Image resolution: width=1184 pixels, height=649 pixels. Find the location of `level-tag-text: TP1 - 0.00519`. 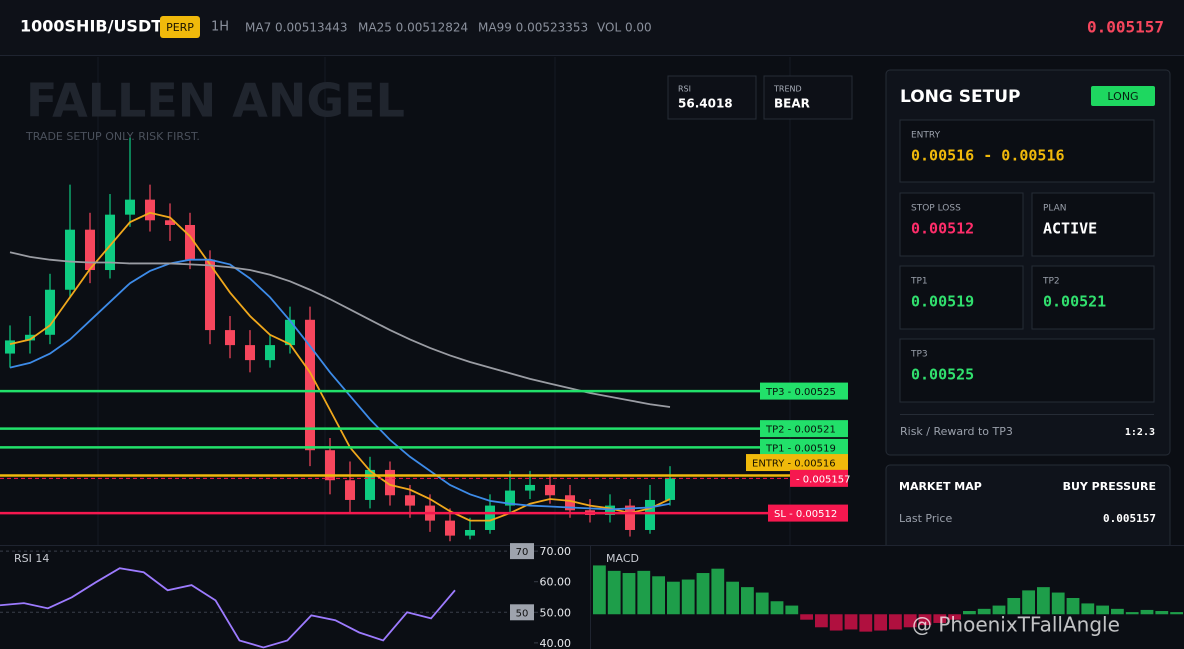

level-tag-text: TP1 - 0.00519 is located at coordinates (800, 448).